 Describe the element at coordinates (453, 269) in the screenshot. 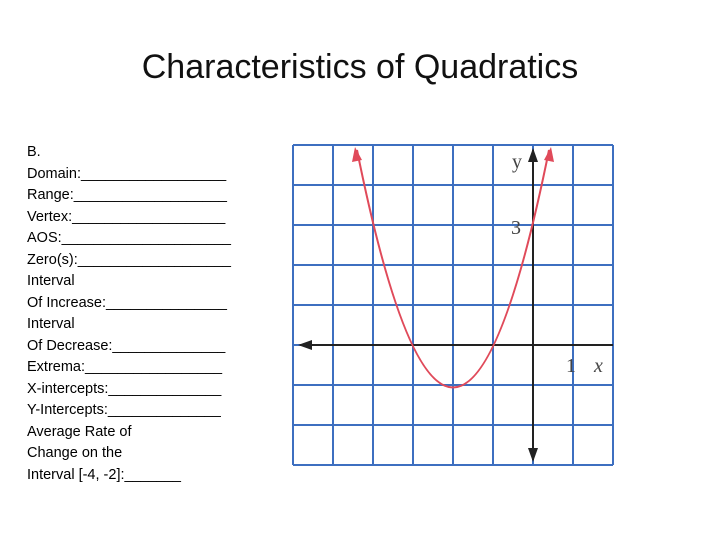

I see `parabola` at that location.